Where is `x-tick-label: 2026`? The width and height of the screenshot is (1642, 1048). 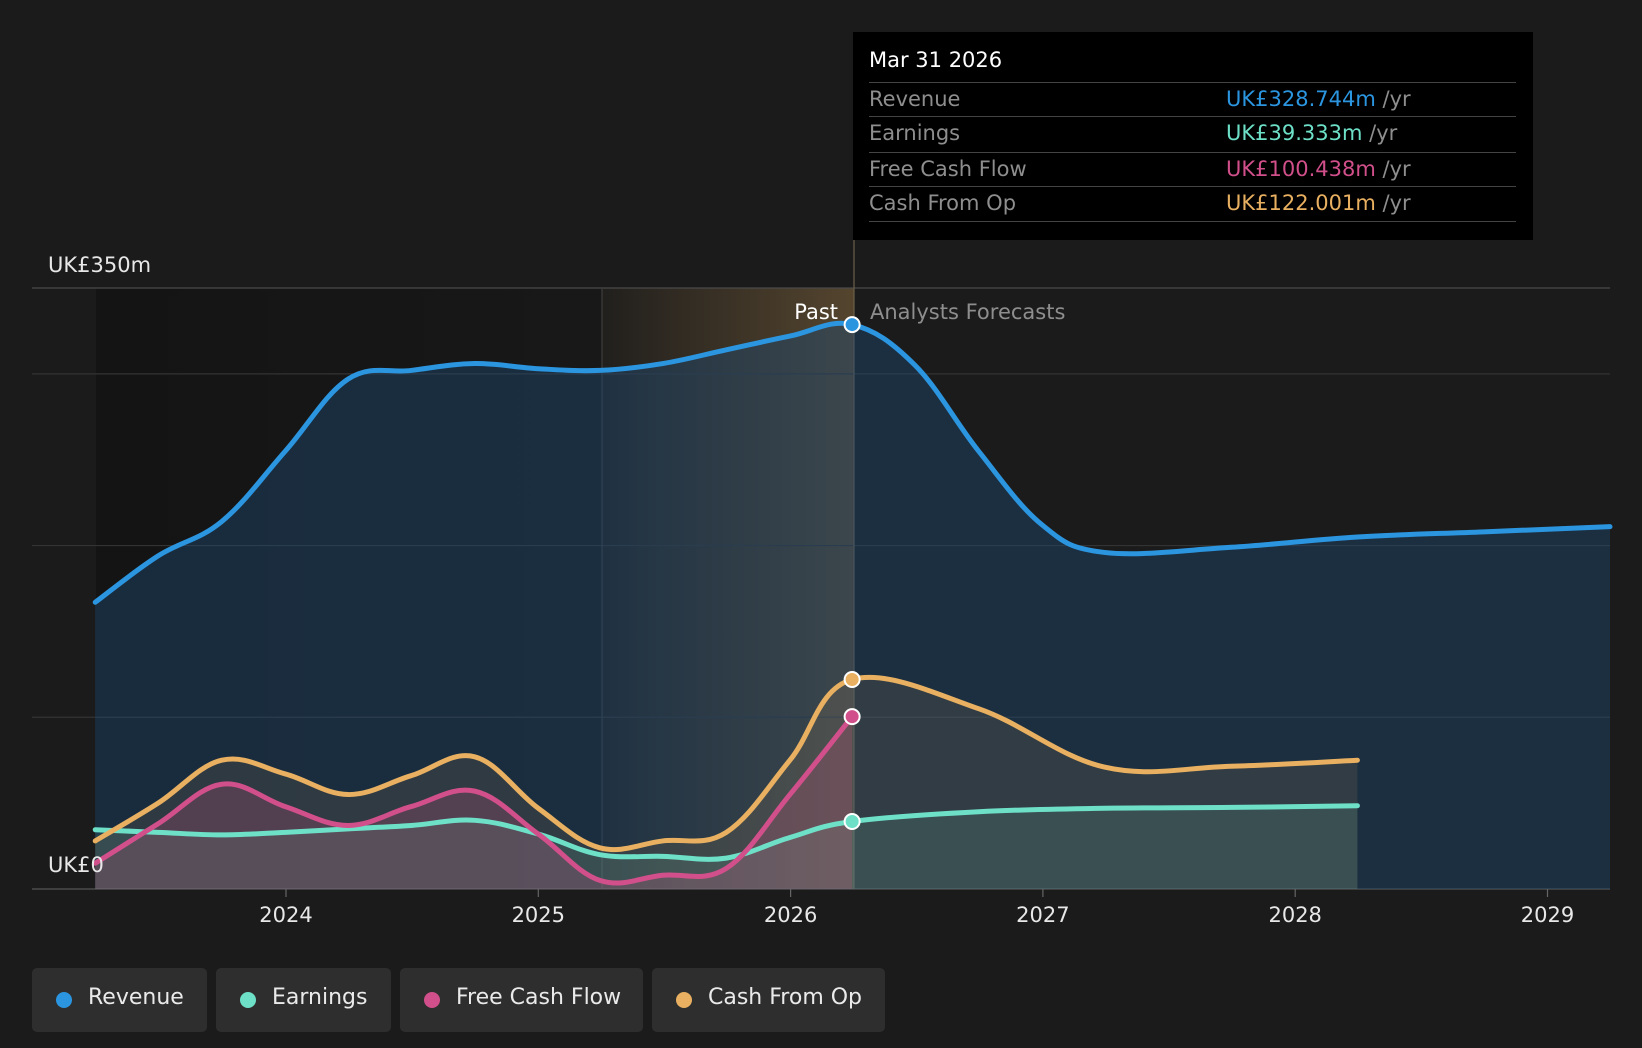 x-tick-label: 2026 is located at coordinates (790, 915).